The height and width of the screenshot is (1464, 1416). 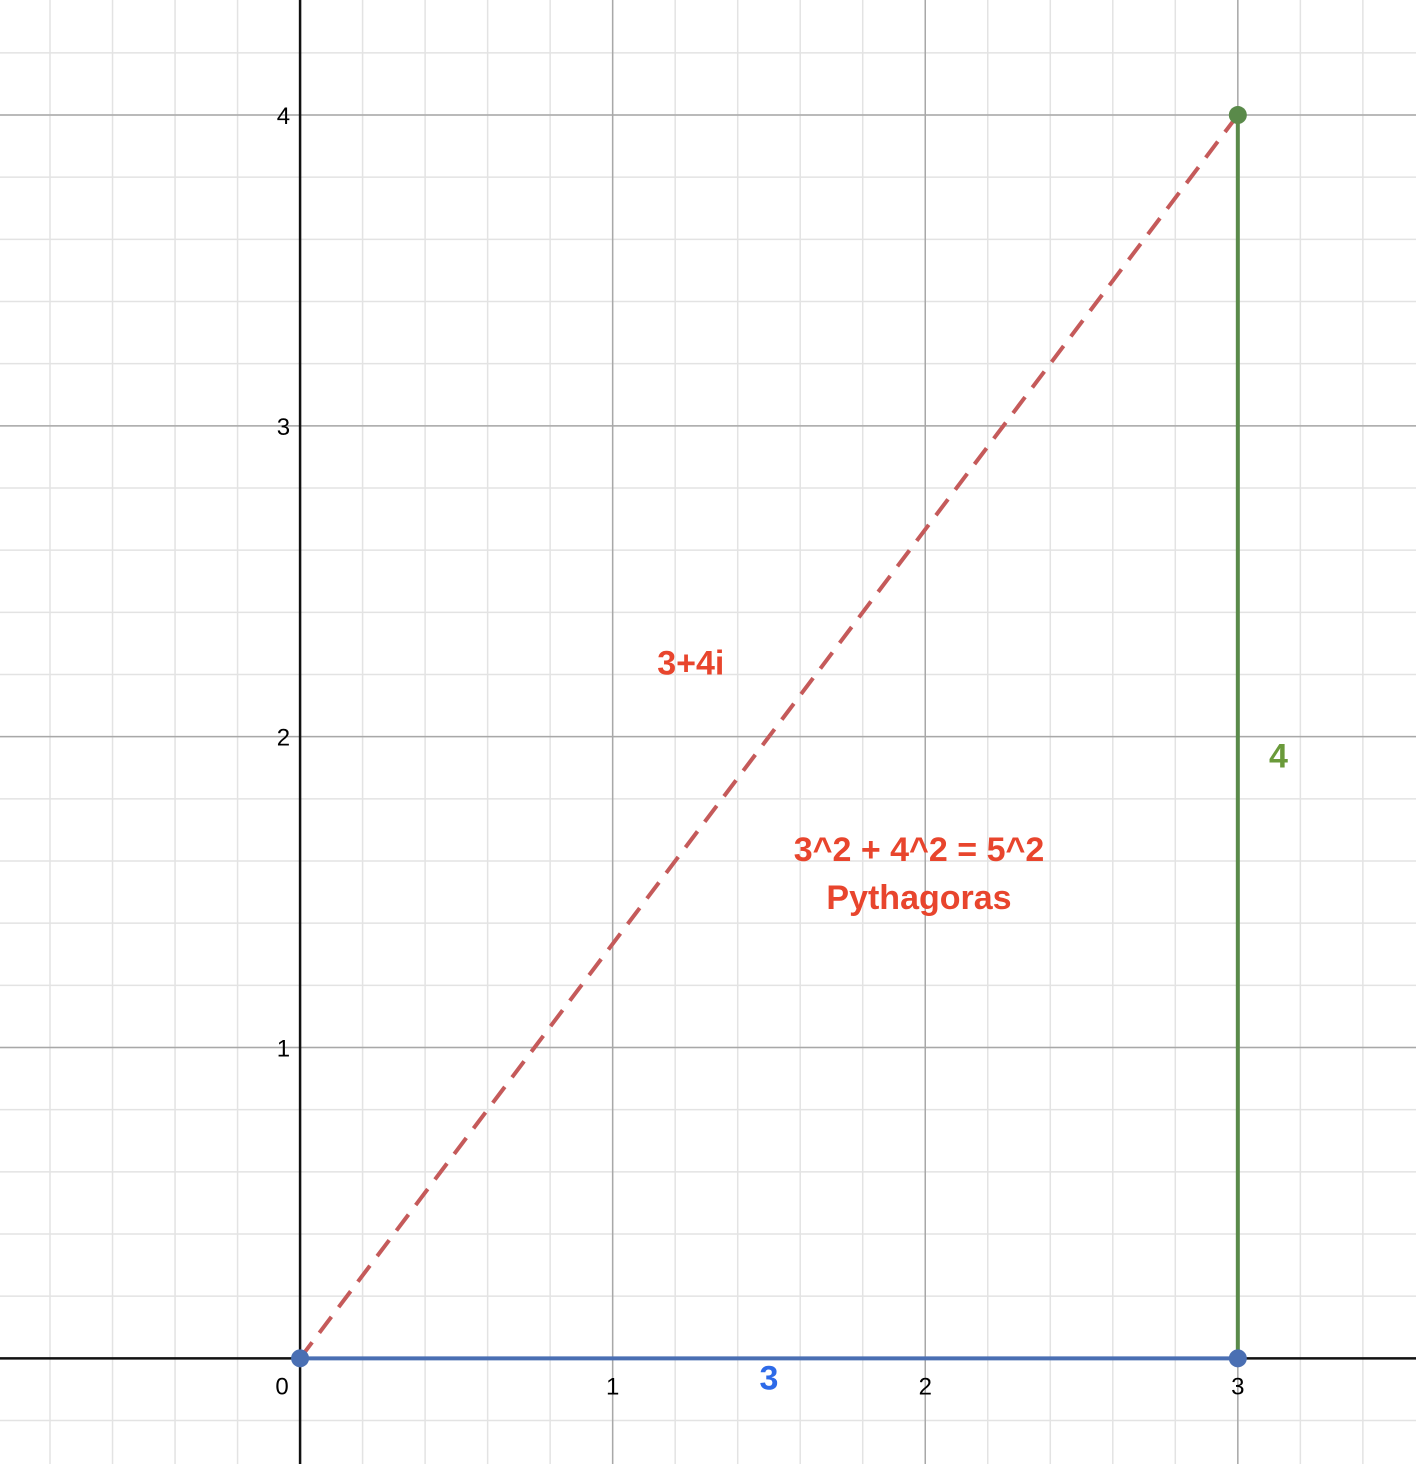 I want to click on y-tick-label: 2, so click(x=283, y=738).